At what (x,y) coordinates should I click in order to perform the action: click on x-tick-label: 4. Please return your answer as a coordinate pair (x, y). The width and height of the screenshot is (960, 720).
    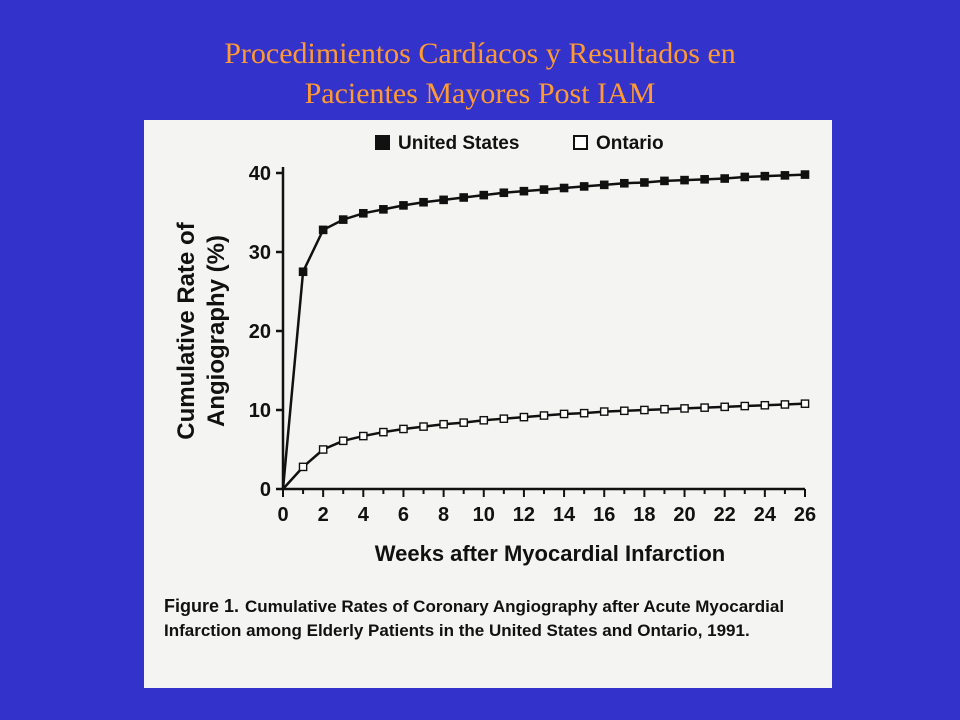
    Looking at the image, I should click on (364, 515).